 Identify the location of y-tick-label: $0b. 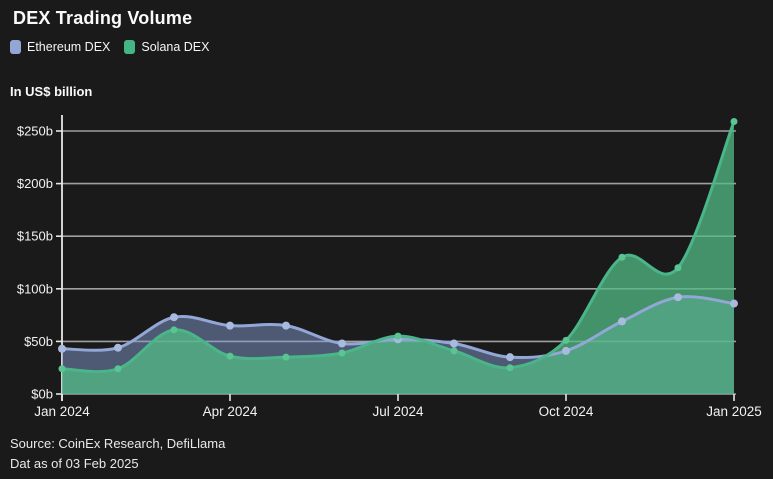
(42, 394).